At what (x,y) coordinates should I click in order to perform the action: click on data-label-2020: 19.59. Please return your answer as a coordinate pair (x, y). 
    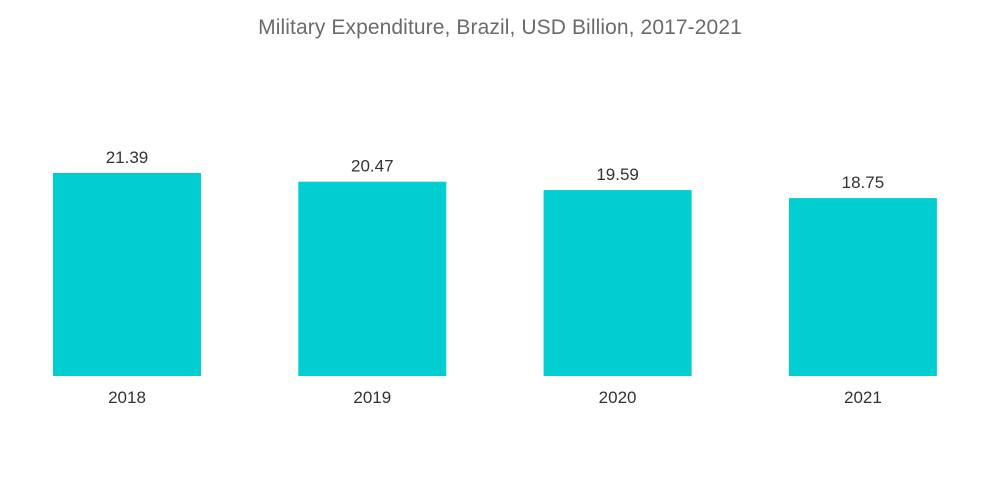
    Looking at the image, I should click on (617, 174).